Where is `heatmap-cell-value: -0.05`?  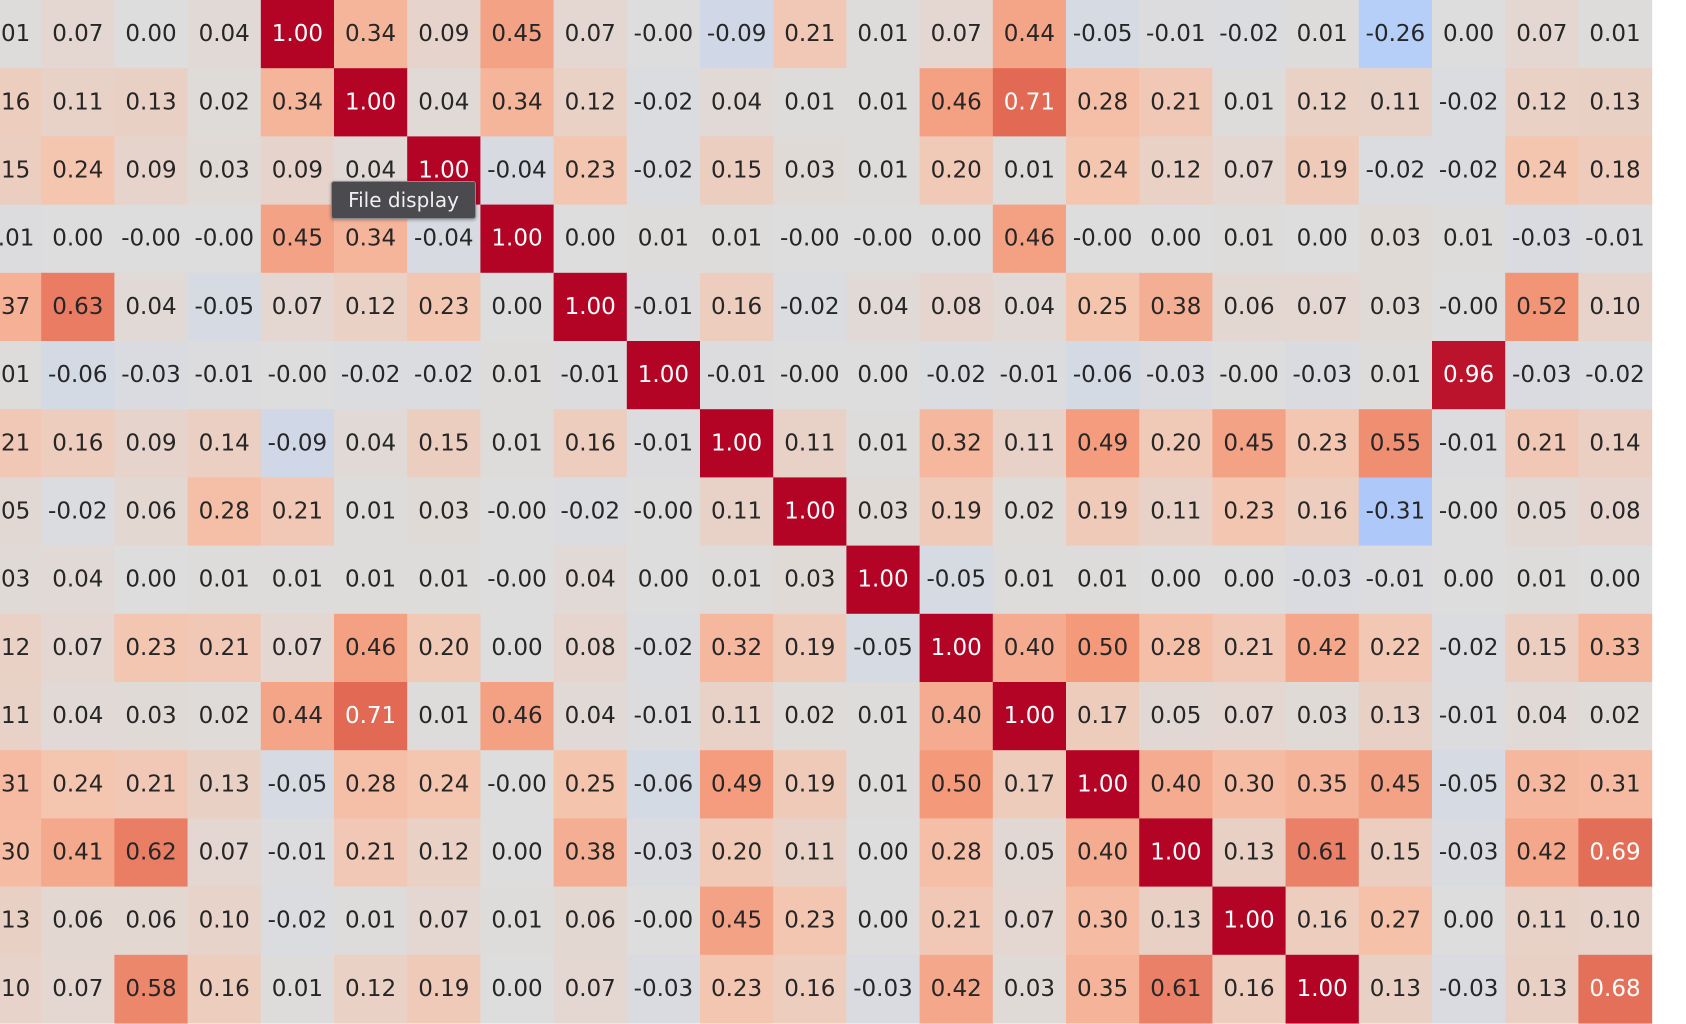
heatmap-cell-value: -0.05 is located at coordinates (224, 307).